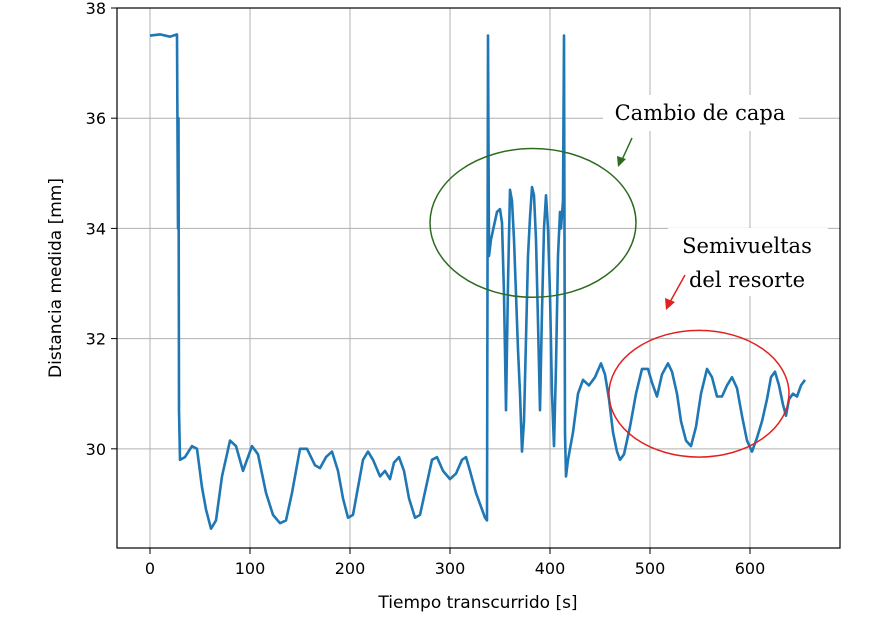 This screenshot has height=625, width=895. I want to click on x-tick-label: 400, so click(550, 568).